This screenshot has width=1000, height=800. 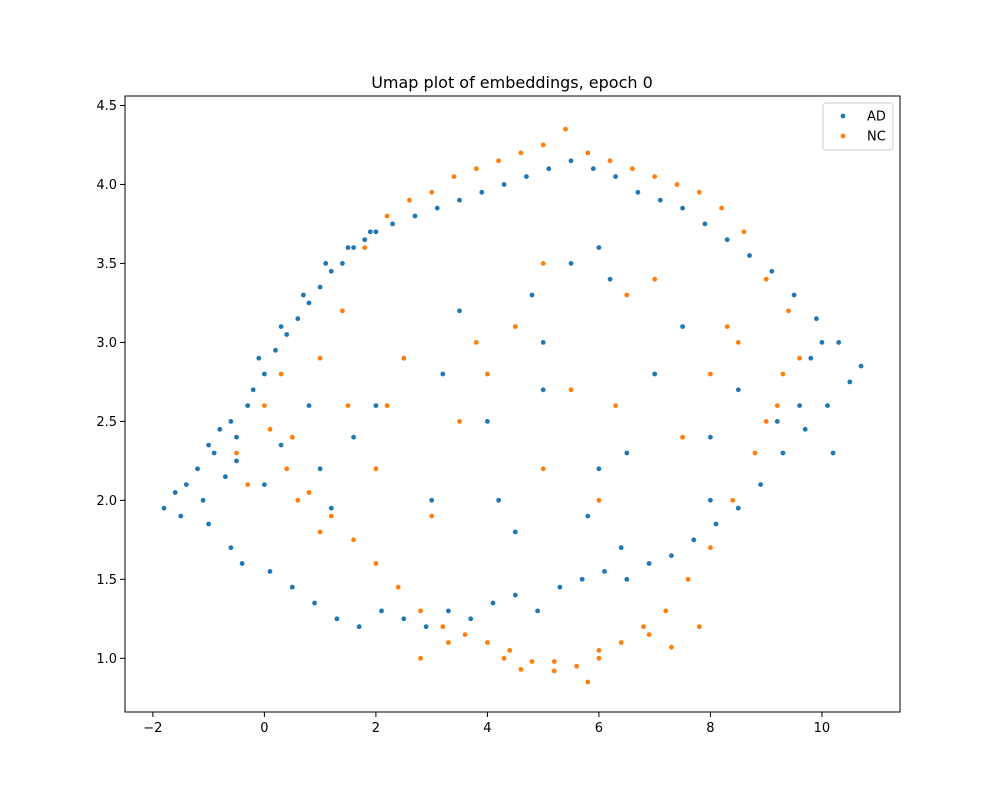 I want to click on x-tick-label: 2, so click(x=376, y=728).